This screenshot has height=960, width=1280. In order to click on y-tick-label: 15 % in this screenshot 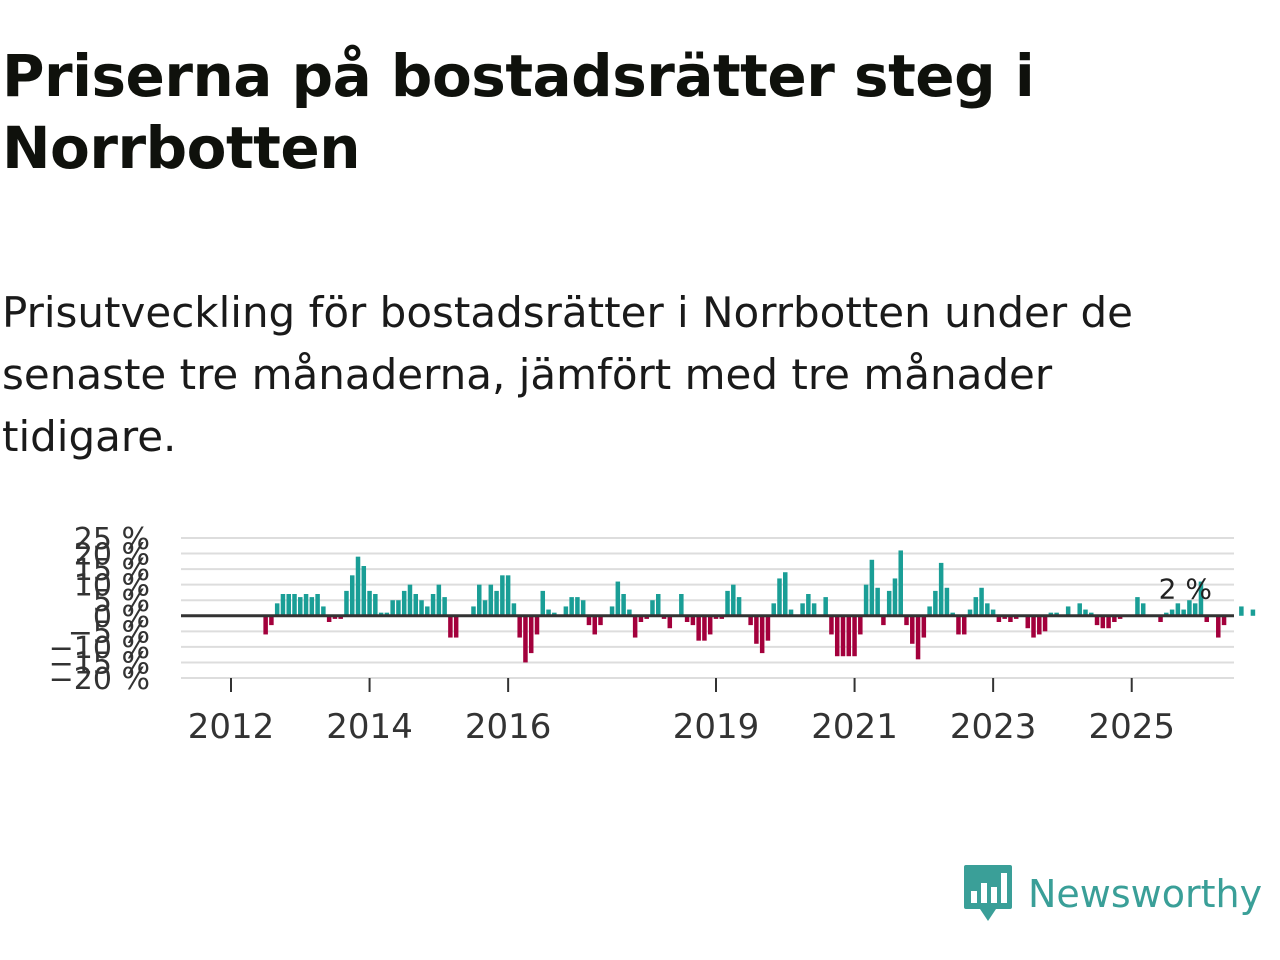, I will do `click(112, 570)`.